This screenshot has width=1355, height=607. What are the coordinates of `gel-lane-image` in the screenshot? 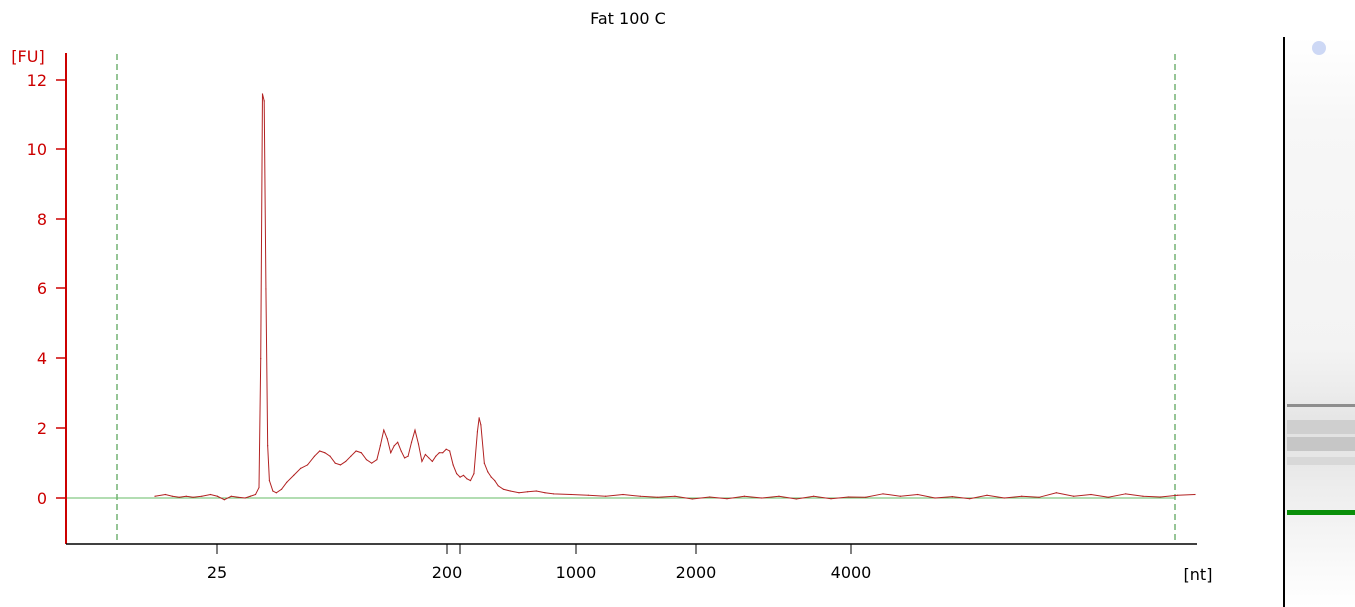 It's located at (1319, 322).